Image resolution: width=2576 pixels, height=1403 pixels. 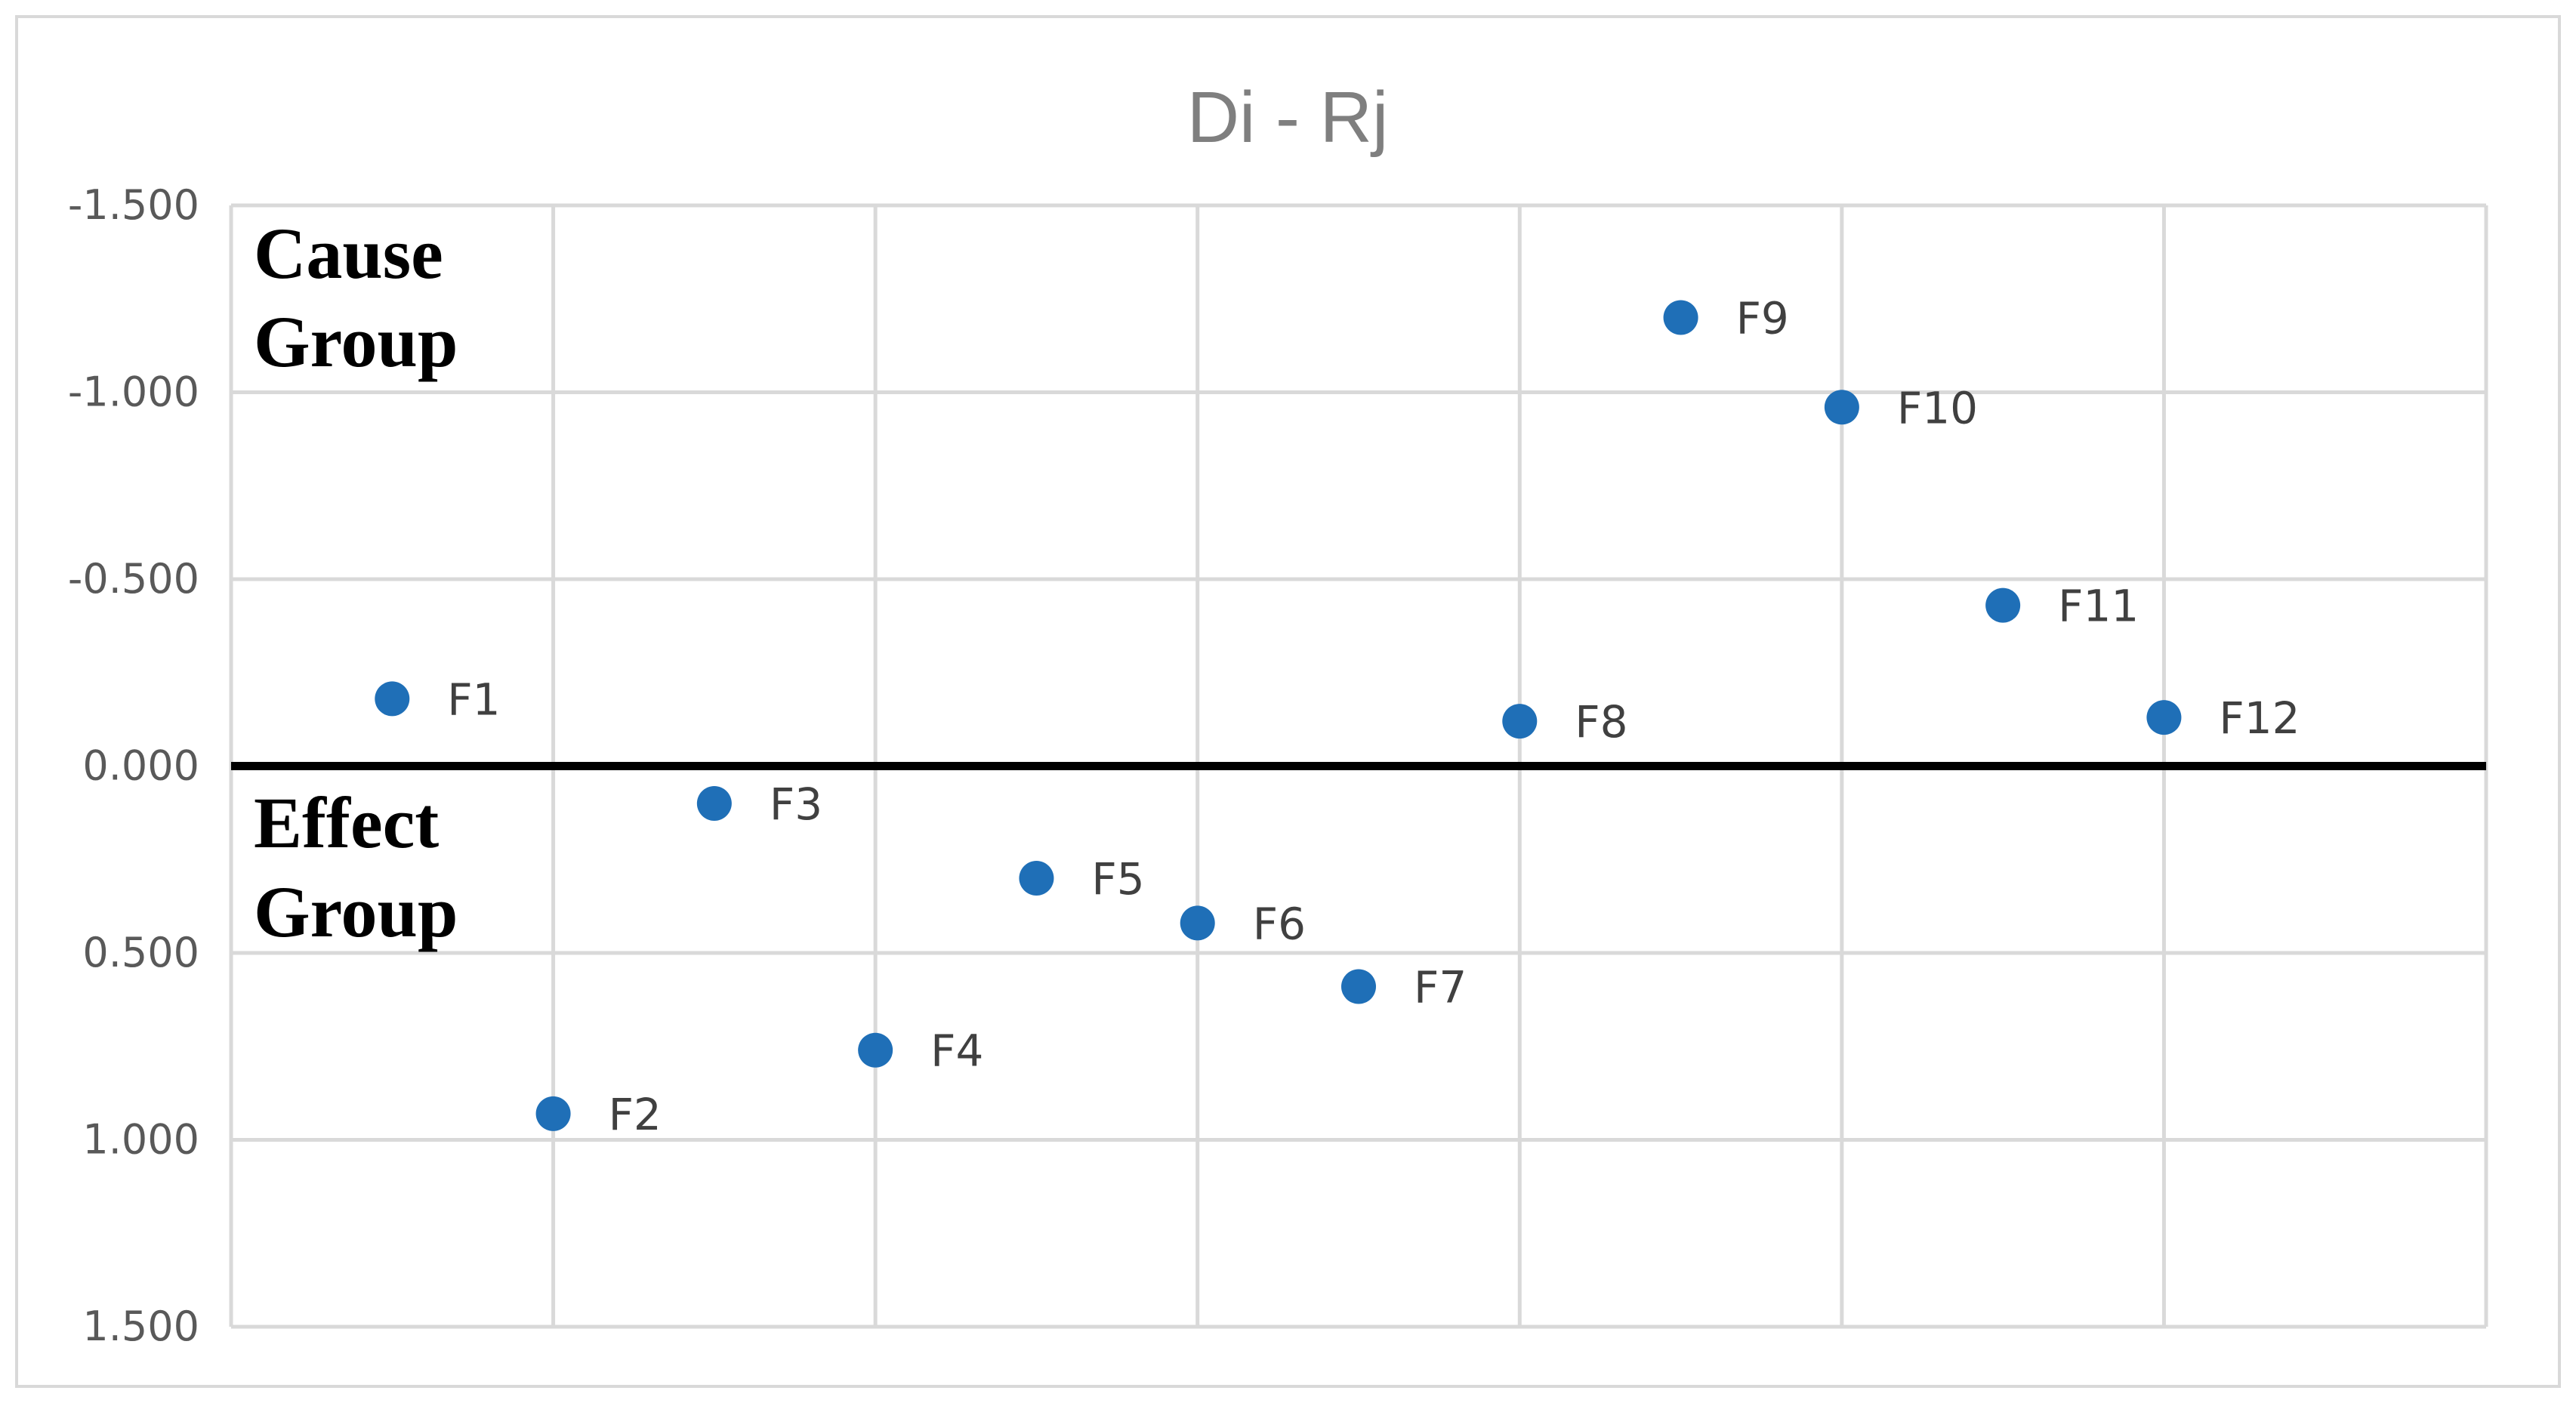 I want to click on point-label-f5: F5, so click(x=1117, y=879).